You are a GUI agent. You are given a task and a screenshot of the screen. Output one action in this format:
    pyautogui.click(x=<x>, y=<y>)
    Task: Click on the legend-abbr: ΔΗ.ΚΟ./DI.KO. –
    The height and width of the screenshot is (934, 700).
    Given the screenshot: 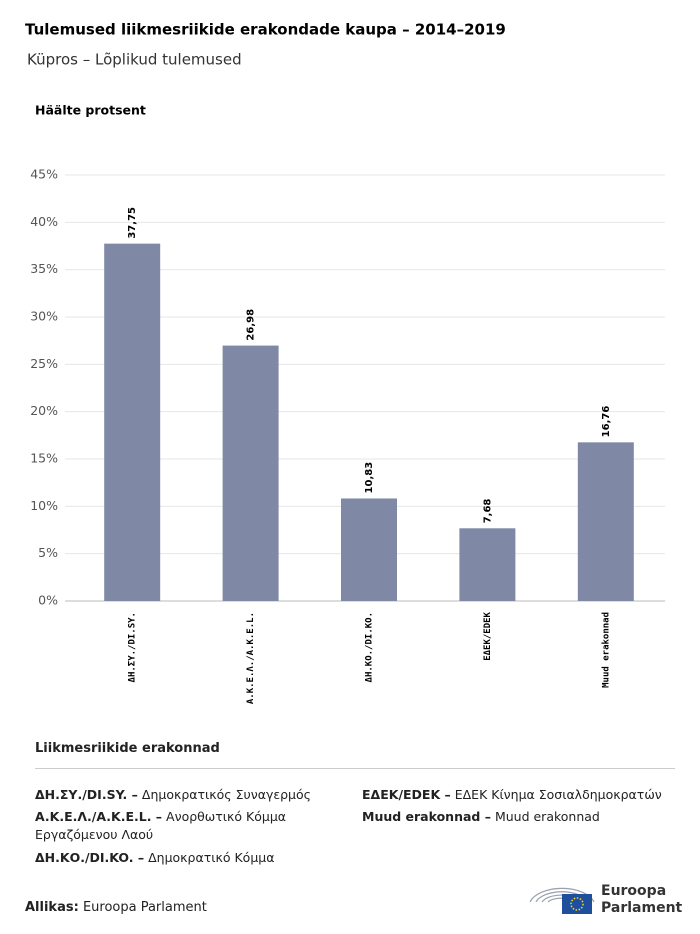 What is the action you would take?
    pyautogui.click(x=90, y=857)
    